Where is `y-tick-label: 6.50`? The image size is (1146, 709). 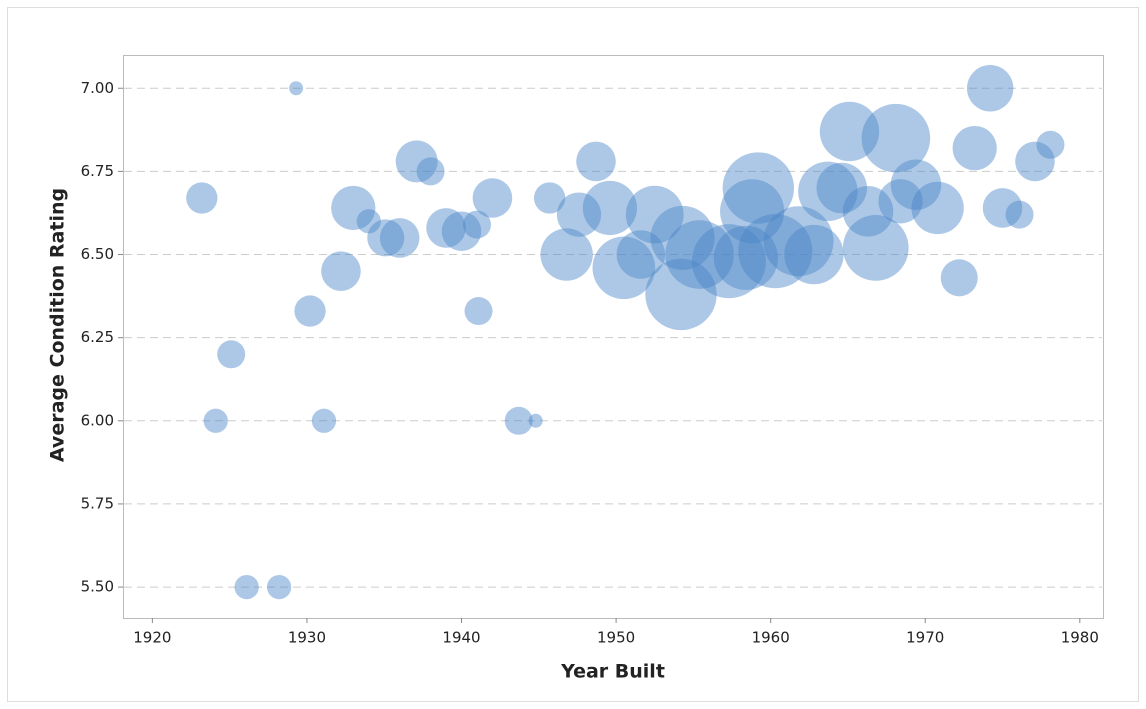 y-tick-label: 6.50 is located at coordinates (97, 254).